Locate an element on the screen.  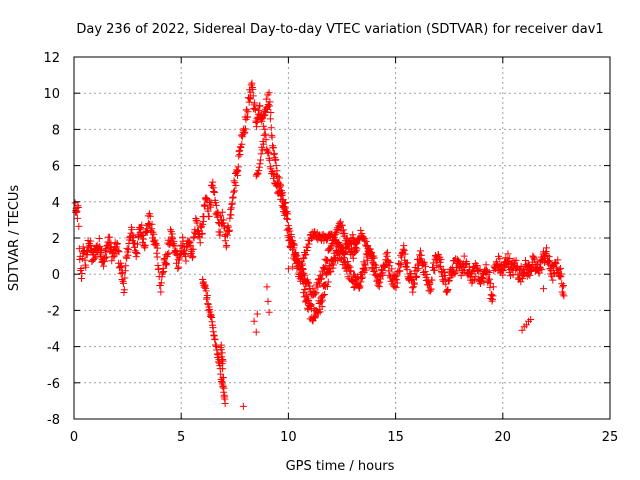
y-tick-label: 6 is located at coordinates (56, 167).